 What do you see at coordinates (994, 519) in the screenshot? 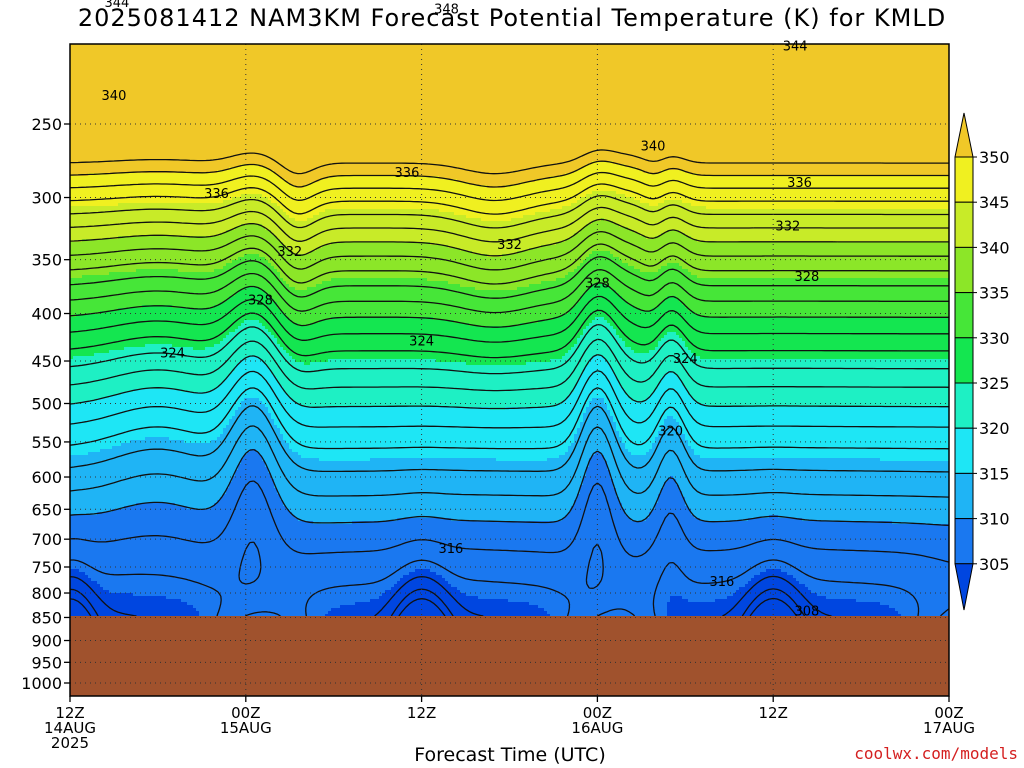
I see `colorbar-label-310: 310` at bounding box center [994, 519].